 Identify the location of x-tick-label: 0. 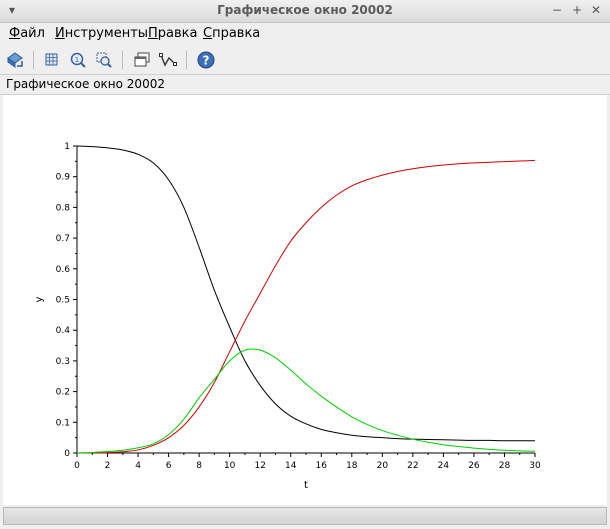
(77, 466).